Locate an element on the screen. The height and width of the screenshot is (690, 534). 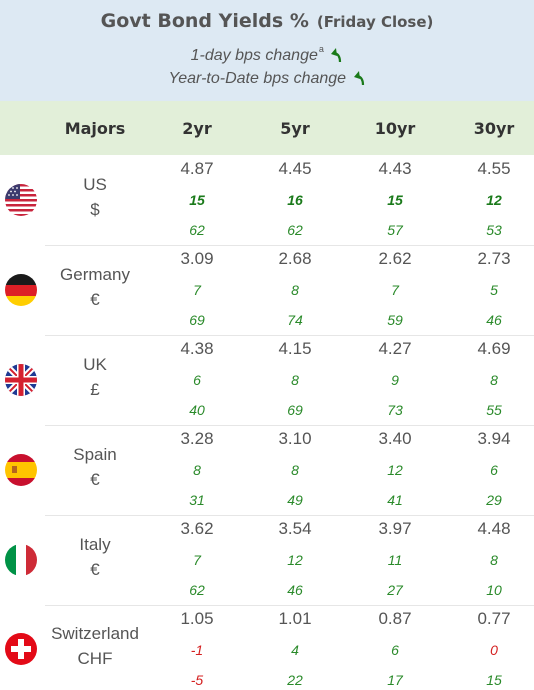
day-change-5yr: 12 is located at coordinates (295, 560).